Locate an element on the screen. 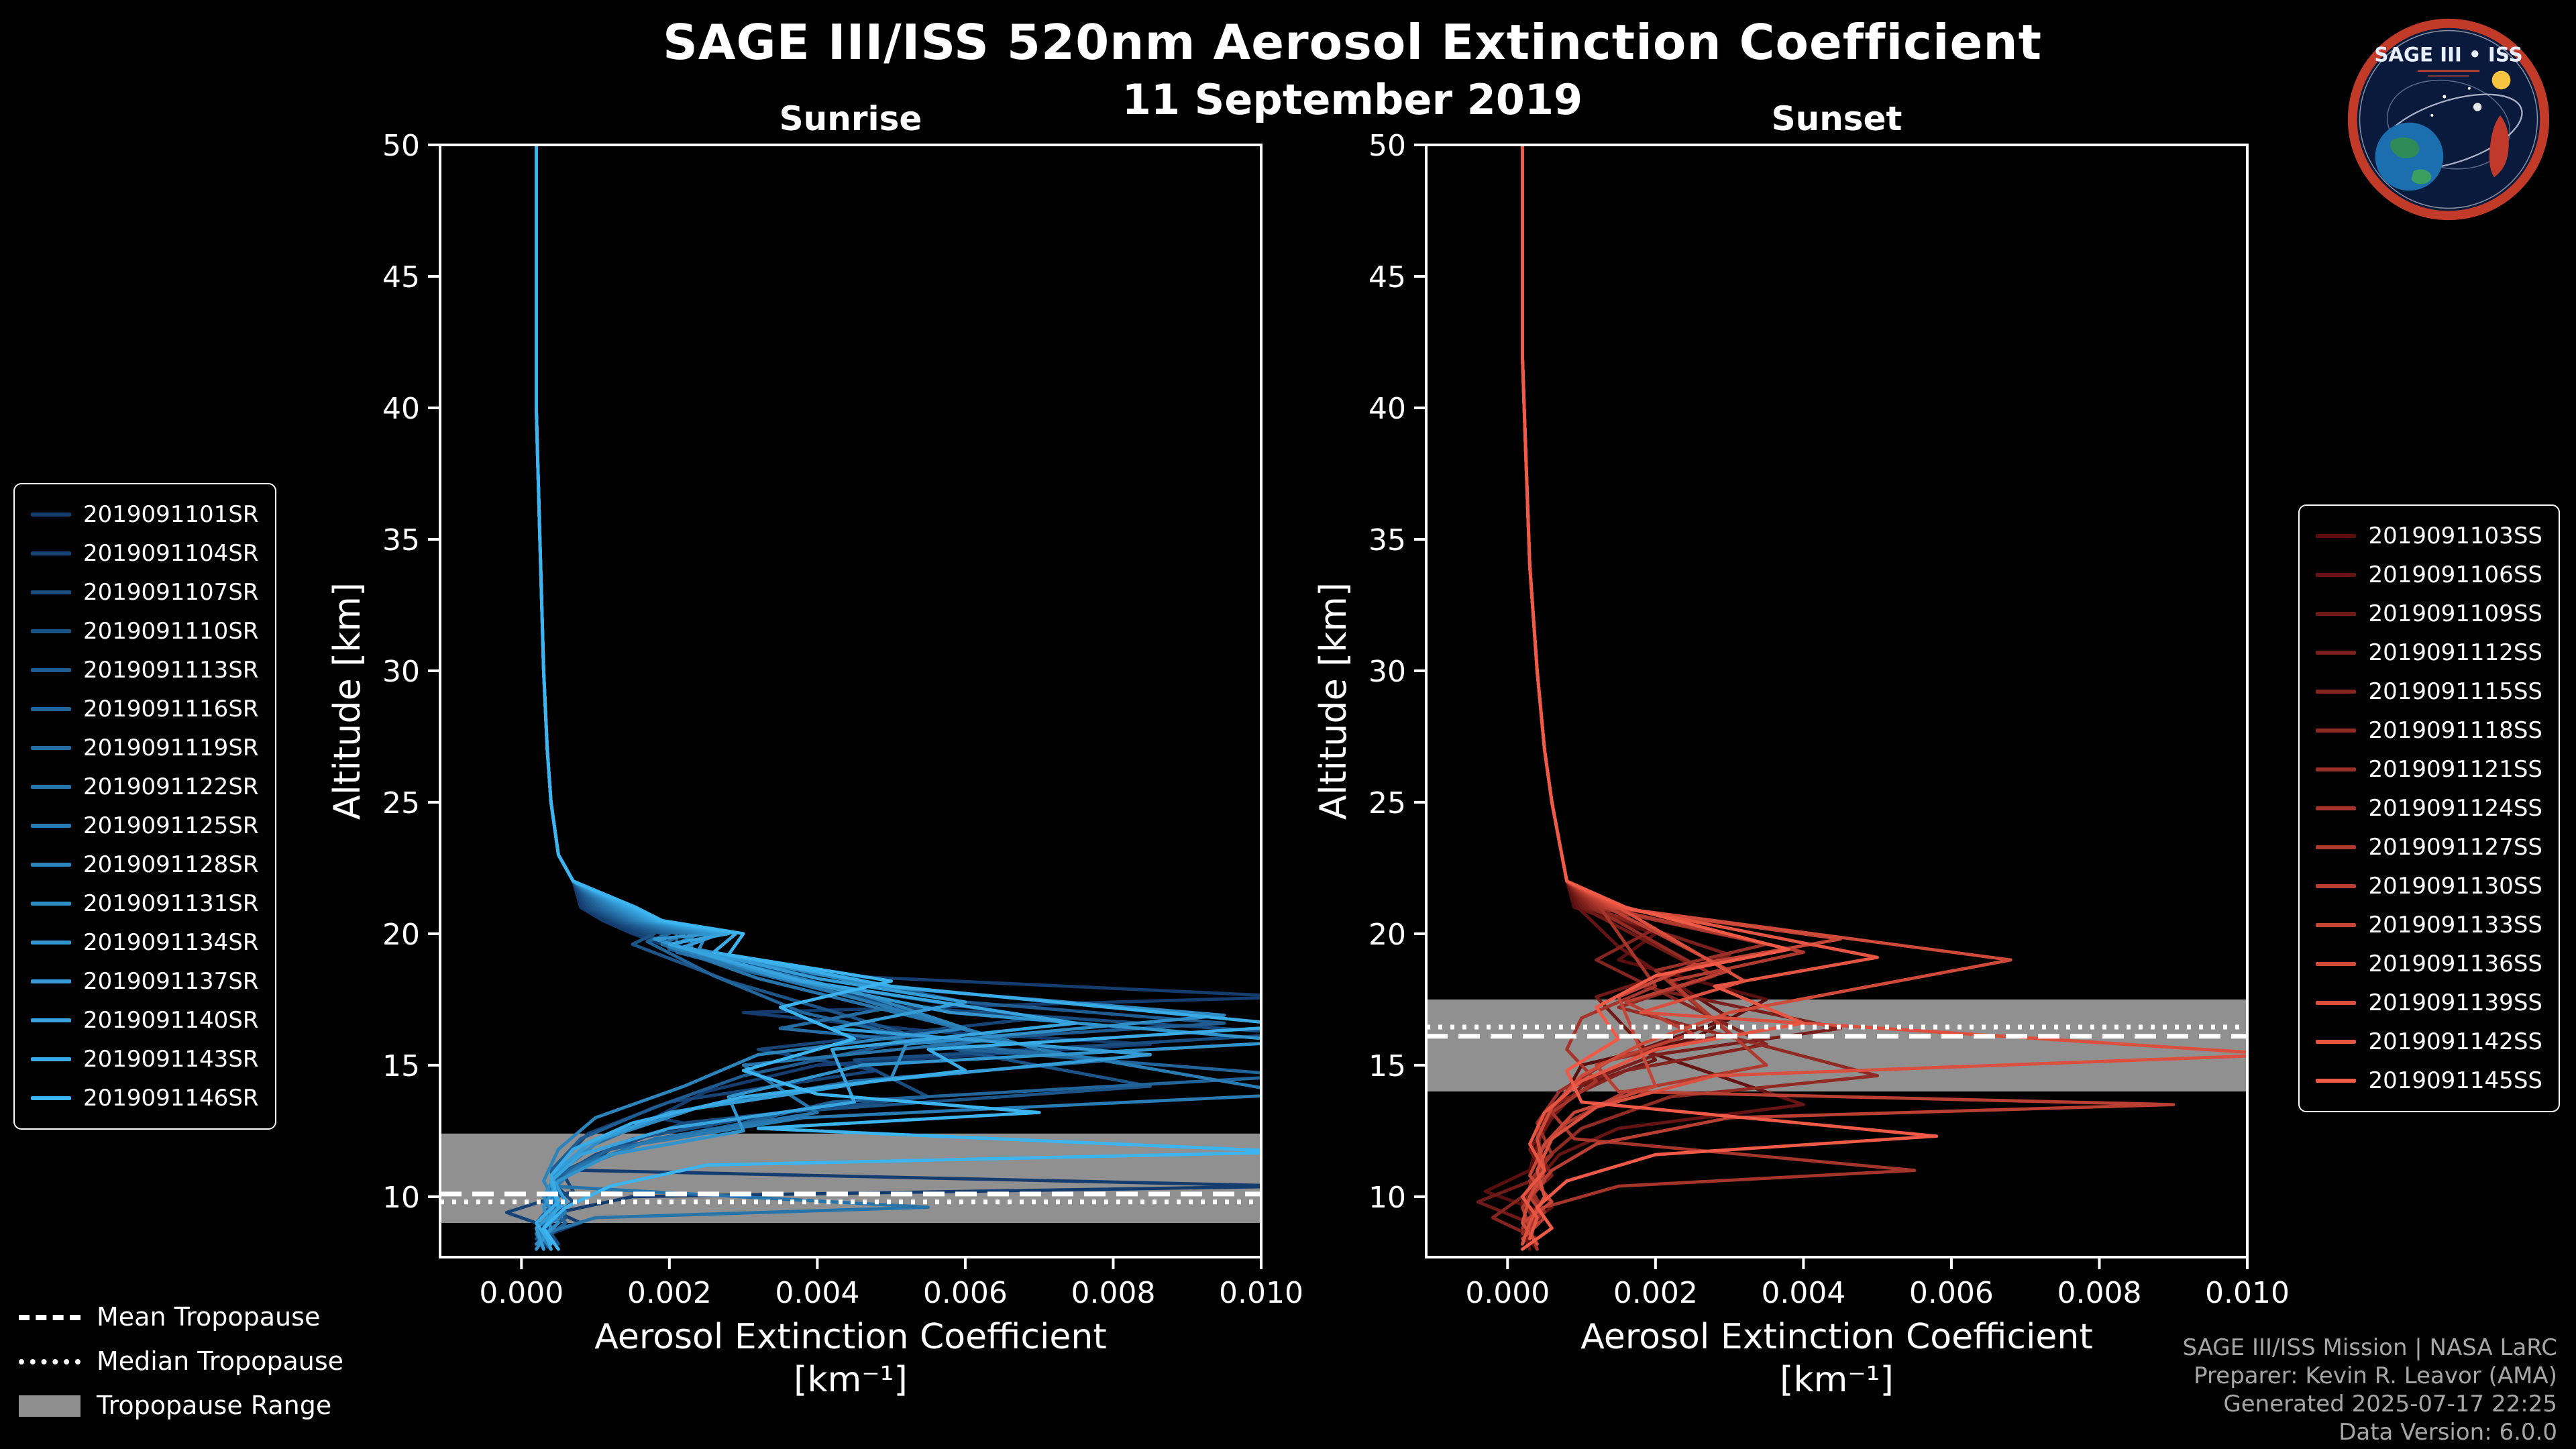 The image size is (2576, 1449). legend-event-label: 2019091109SS is located at coordinates (2455, 613).